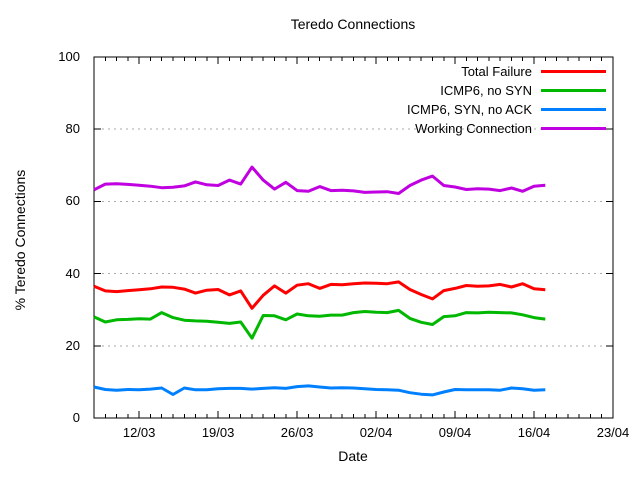 The height and width of the screenshot is (480, 640). What do you see at coordinates (72, 129) in the screenshot?
I see `y-tick-label: 80` at bounding box center [72, 129].